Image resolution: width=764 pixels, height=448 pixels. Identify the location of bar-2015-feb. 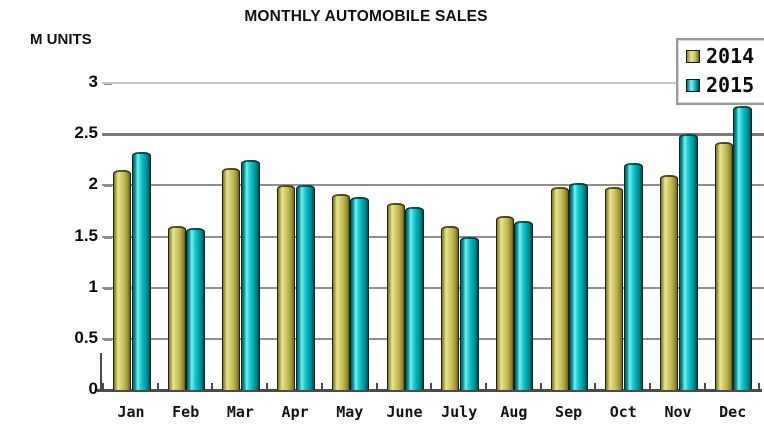
(196, 309).